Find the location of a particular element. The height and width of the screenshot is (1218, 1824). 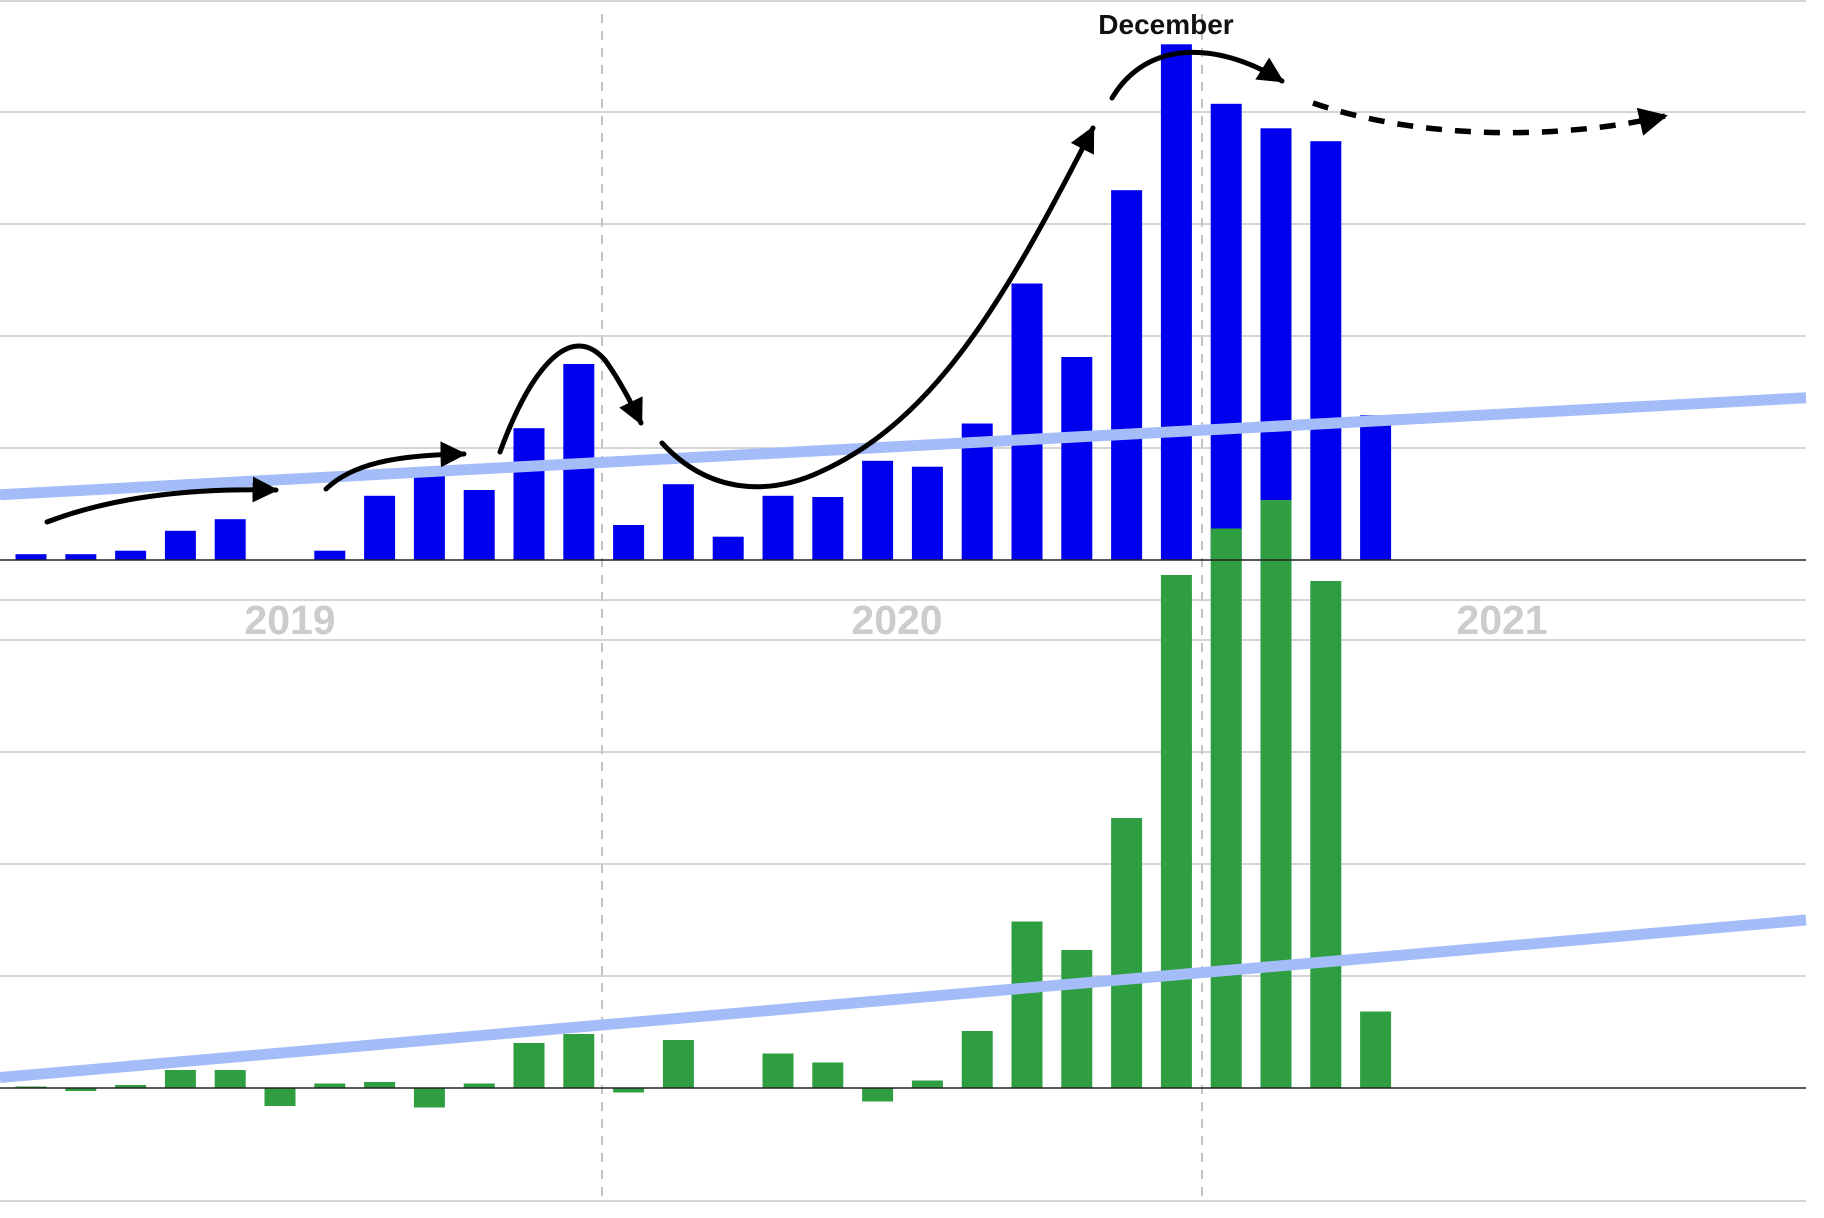

year-labels: 2019 2020 2021 is located at coordinates (895, 620).